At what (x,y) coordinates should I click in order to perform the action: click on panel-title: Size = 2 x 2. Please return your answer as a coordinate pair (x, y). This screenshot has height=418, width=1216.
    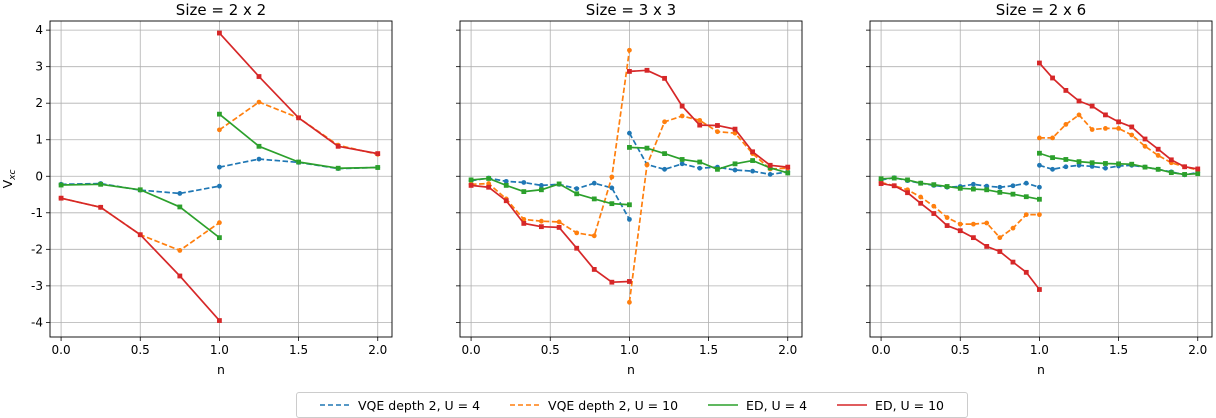
    Looking at the image, I should click on (221, 10).